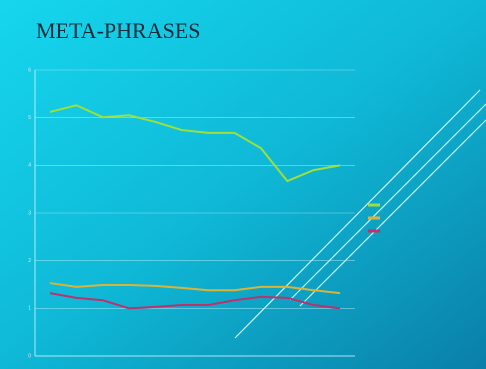 This screenshot has height=369, width=486. What do you see at coordinates (29, 309) in the screenshot?
I see `y-tick-label: 1` at bounding box center [29, 309].